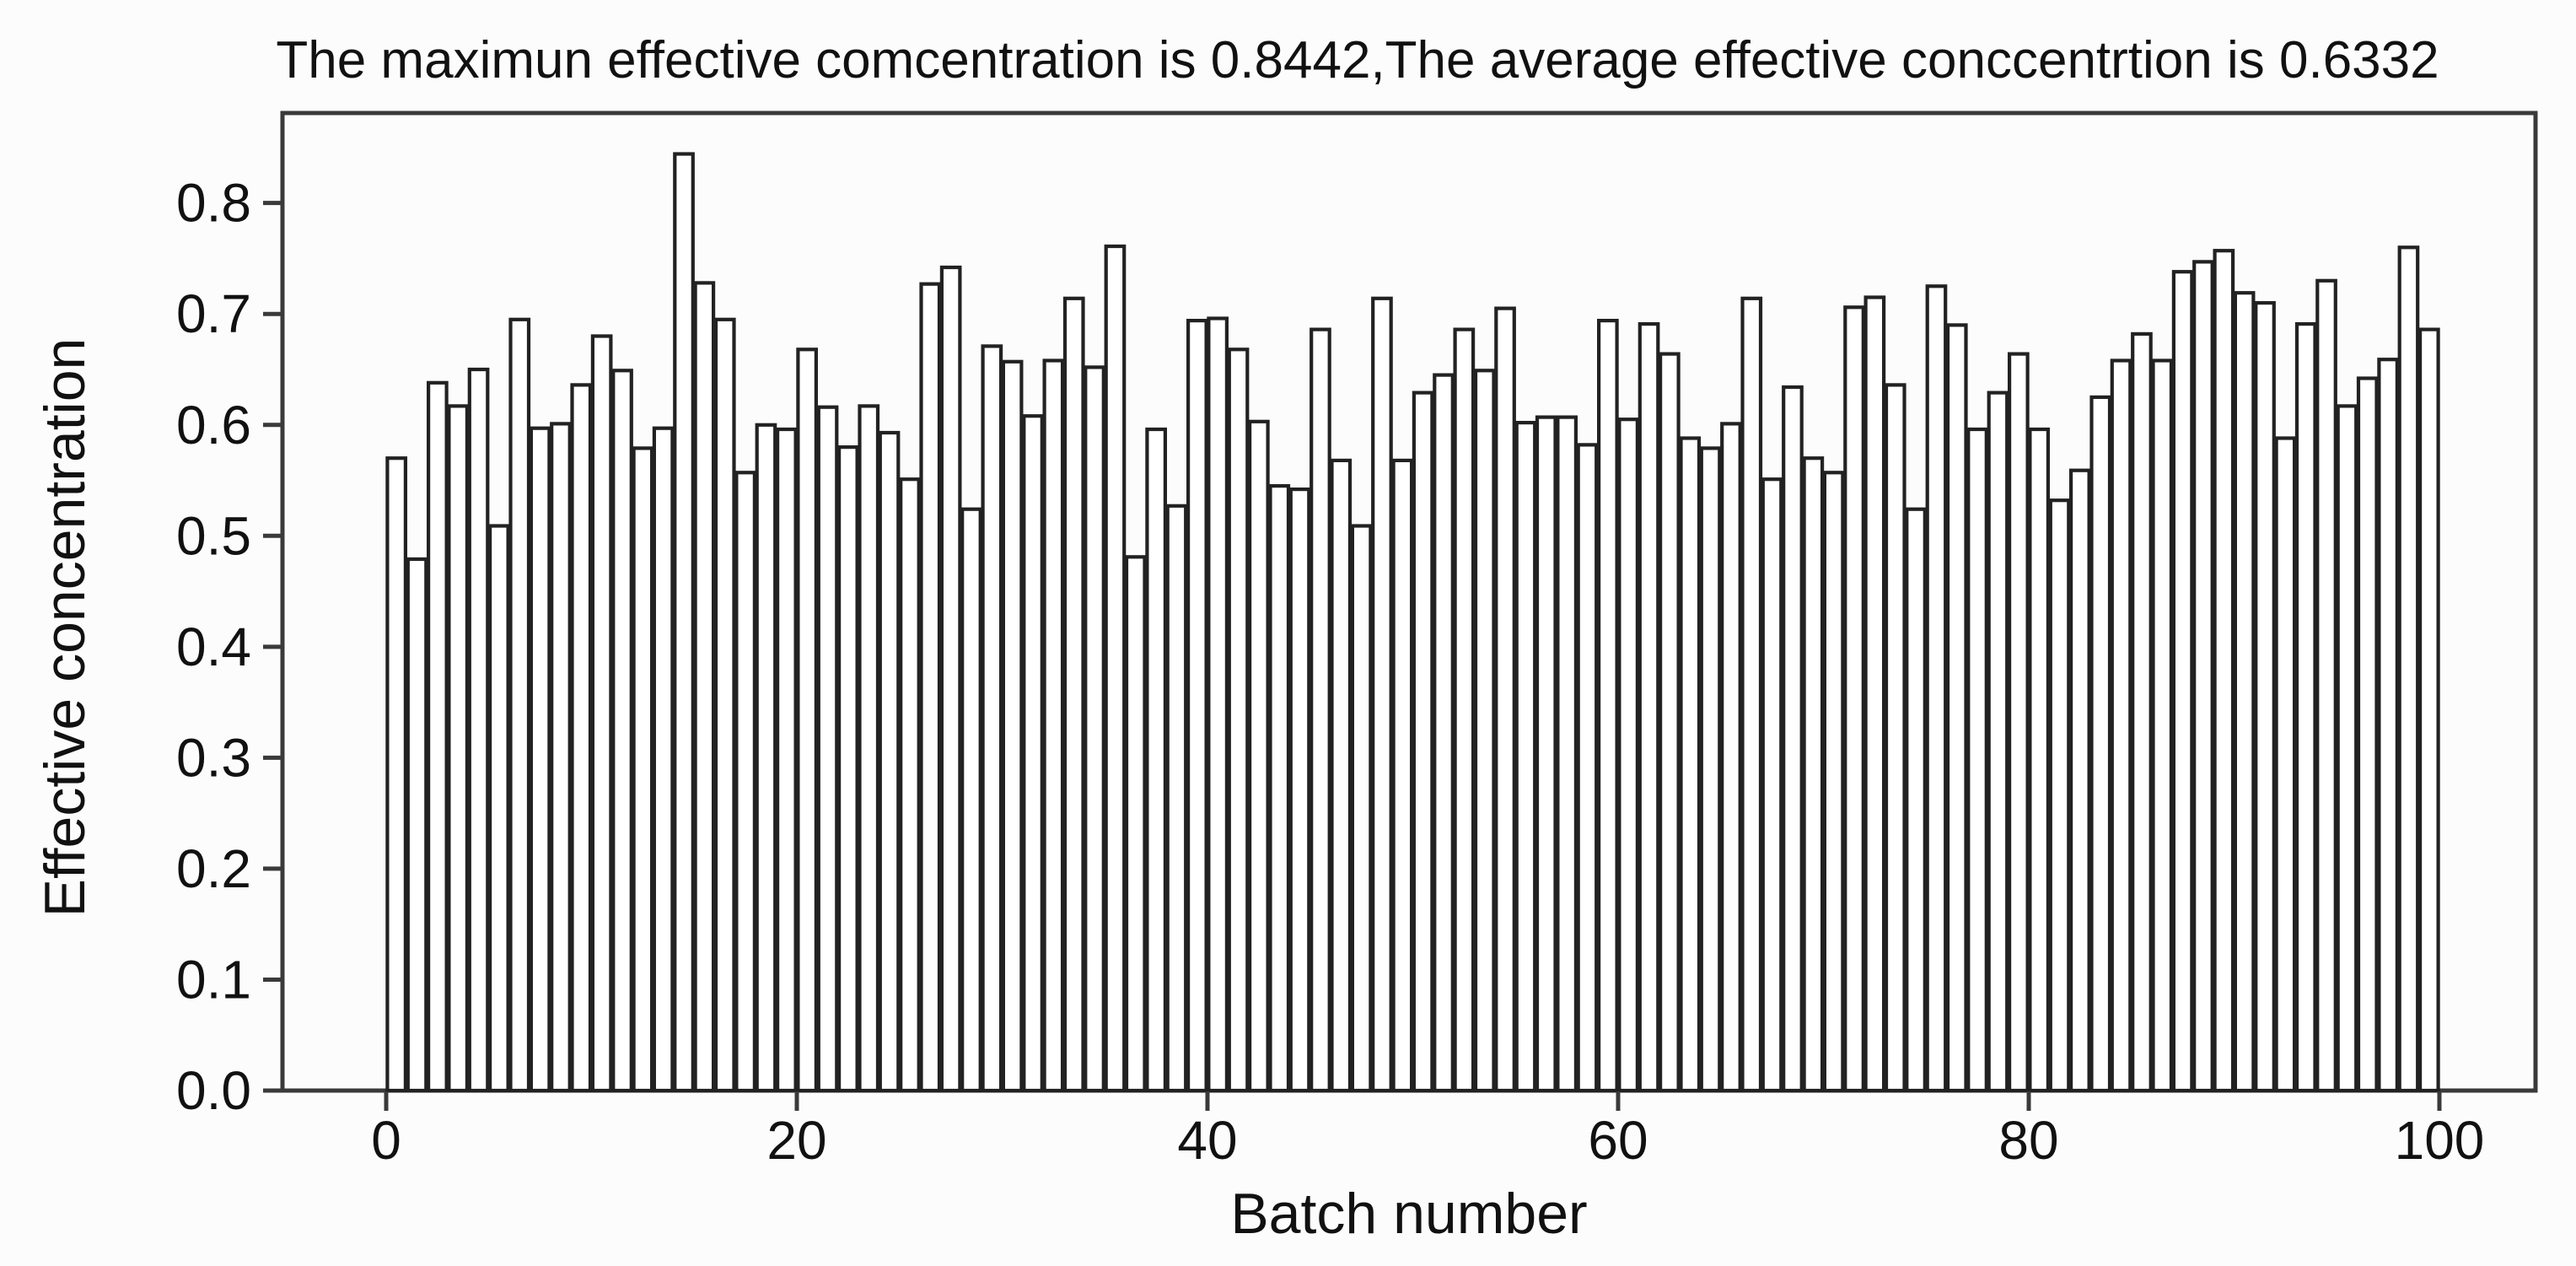  Describe the element at coordinates (213, 536) in the screenshot. I see `y-tick-label: 0.5` at that location.